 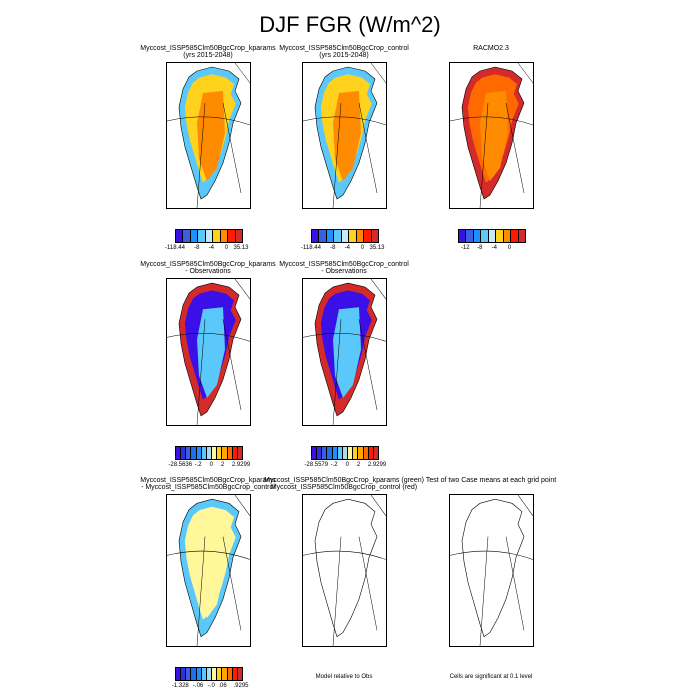 What do you see at coordinates (198, 686) in the screenshot?
I see `colorbar-tick-label: -.06` at bounding box center [198, 686].